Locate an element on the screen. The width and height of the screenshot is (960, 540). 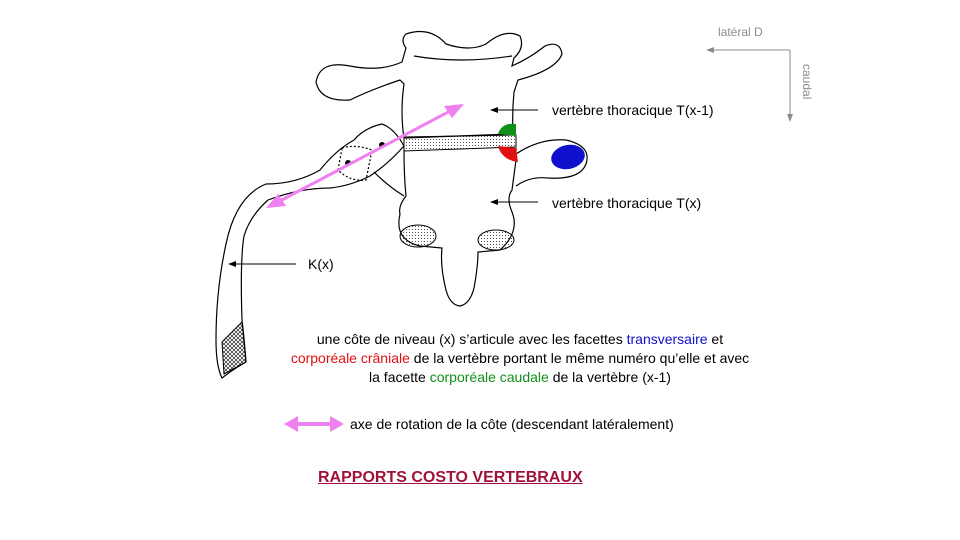
lower-articular-process-right is located at coordinates (496, 240).